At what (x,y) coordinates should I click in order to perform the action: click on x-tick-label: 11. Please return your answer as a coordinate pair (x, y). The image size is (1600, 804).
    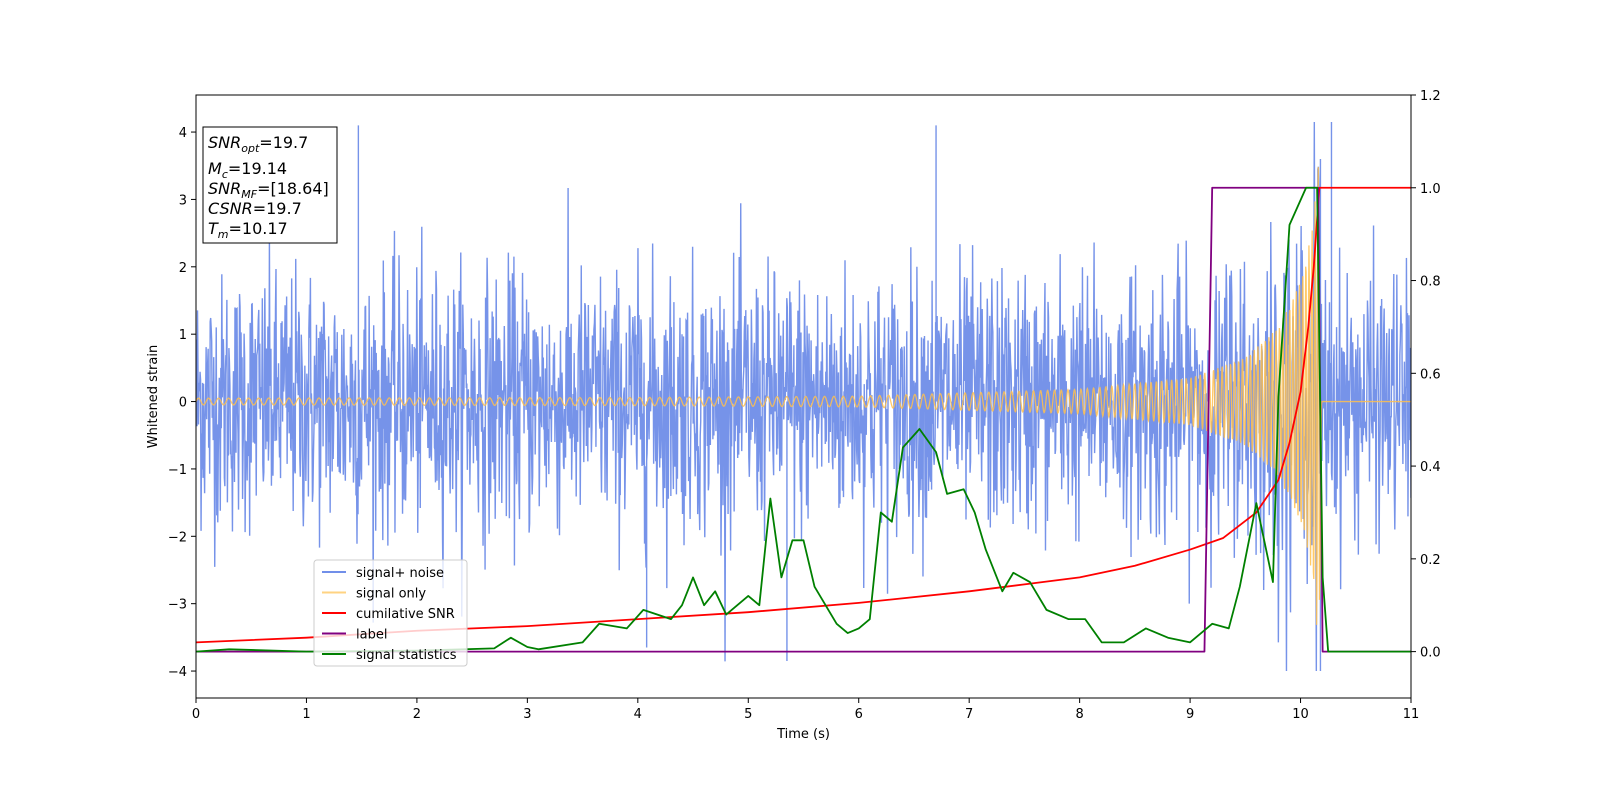
    Looking at the image, I should click on (1411, 714).